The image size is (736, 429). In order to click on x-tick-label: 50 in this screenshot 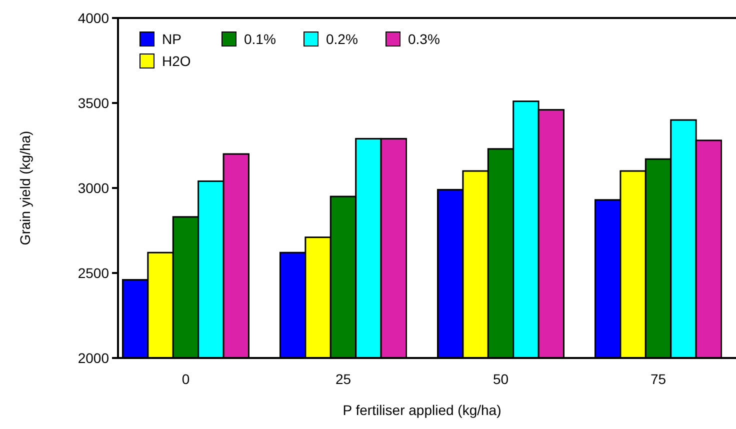, I will do `click(500, 379)`.